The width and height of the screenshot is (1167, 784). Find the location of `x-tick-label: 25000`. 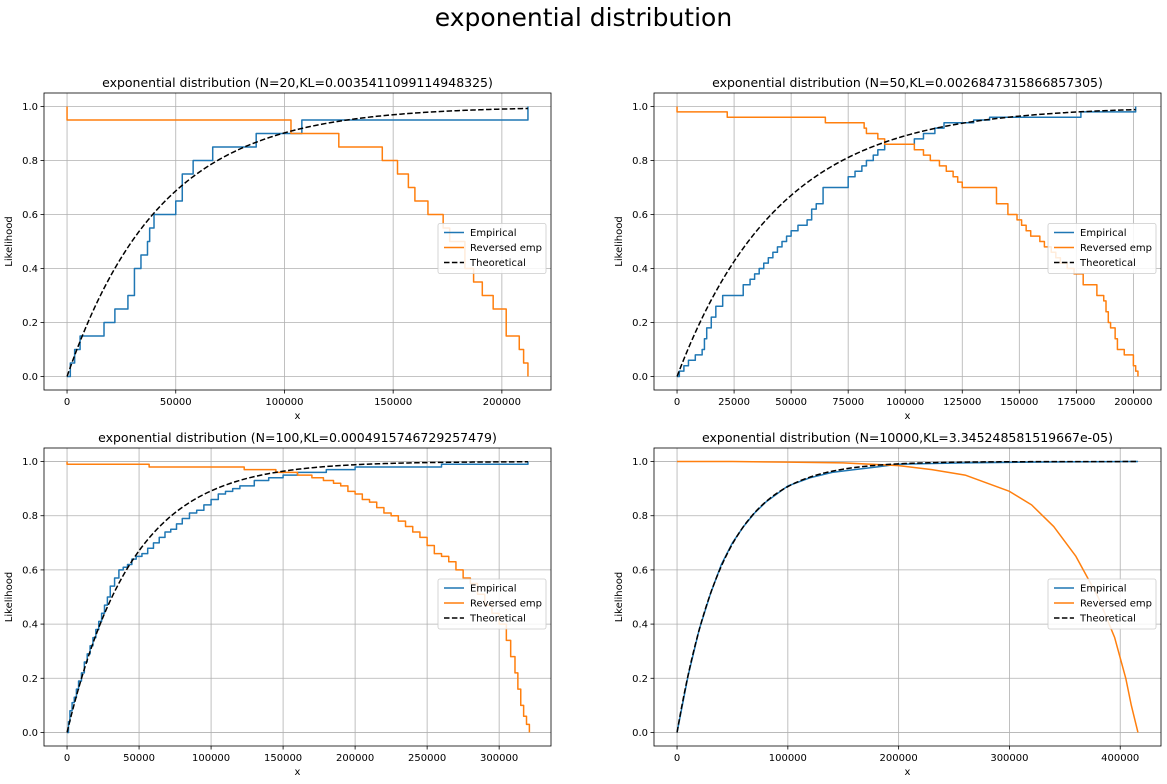

x-tick-label: 25000 is located at coordinates (734, 402).